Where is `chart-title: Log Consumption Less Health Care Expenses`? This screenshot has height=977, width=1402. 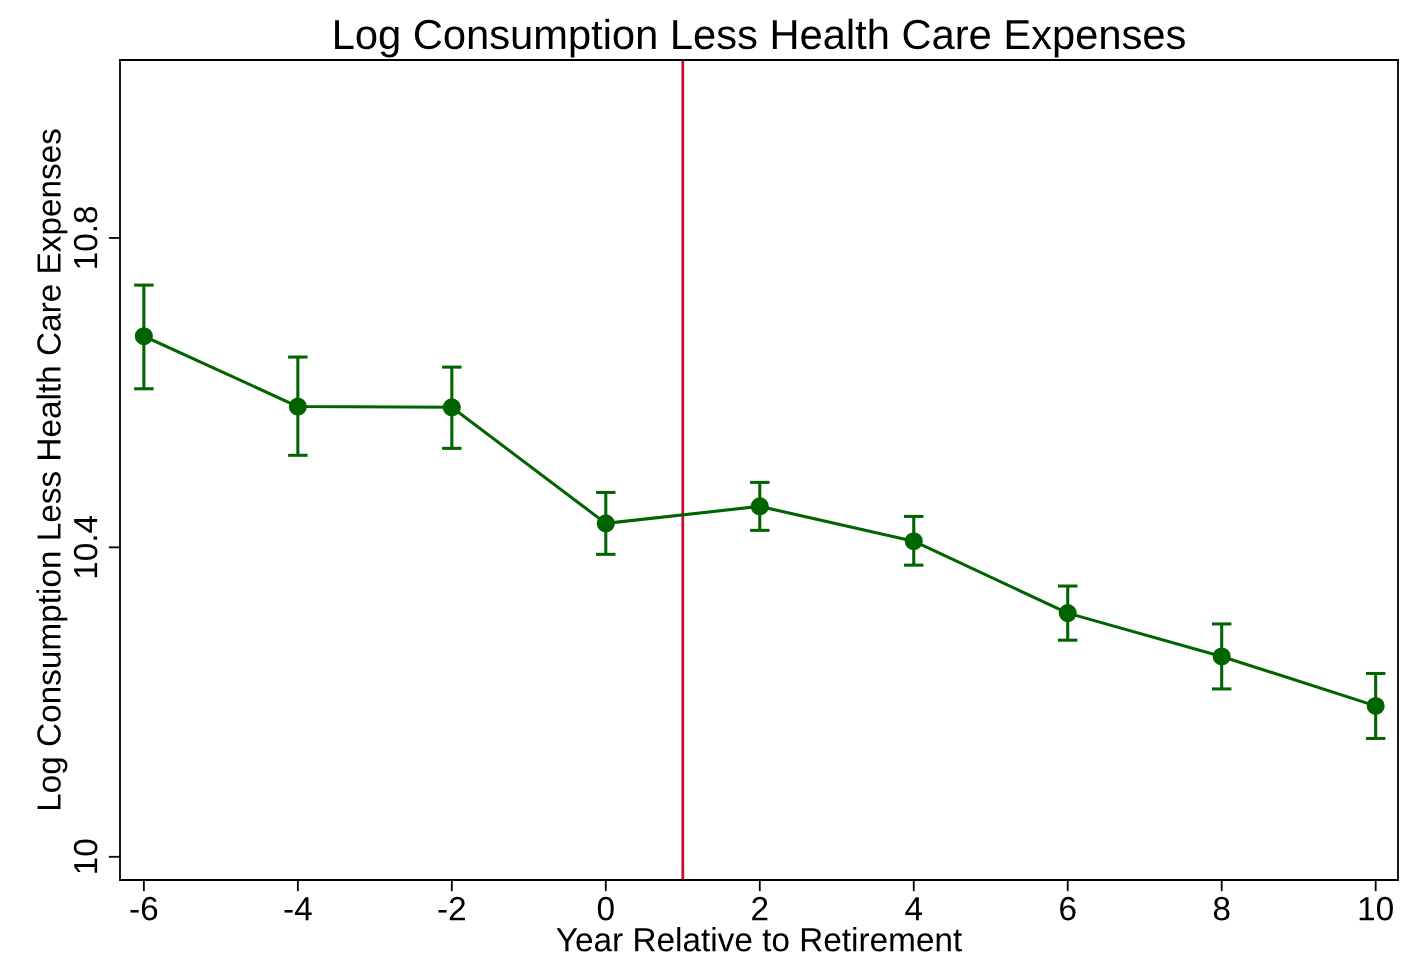 chart-title: Log Consumption Less Health Care Expenses is located at coordinates (760, 38).